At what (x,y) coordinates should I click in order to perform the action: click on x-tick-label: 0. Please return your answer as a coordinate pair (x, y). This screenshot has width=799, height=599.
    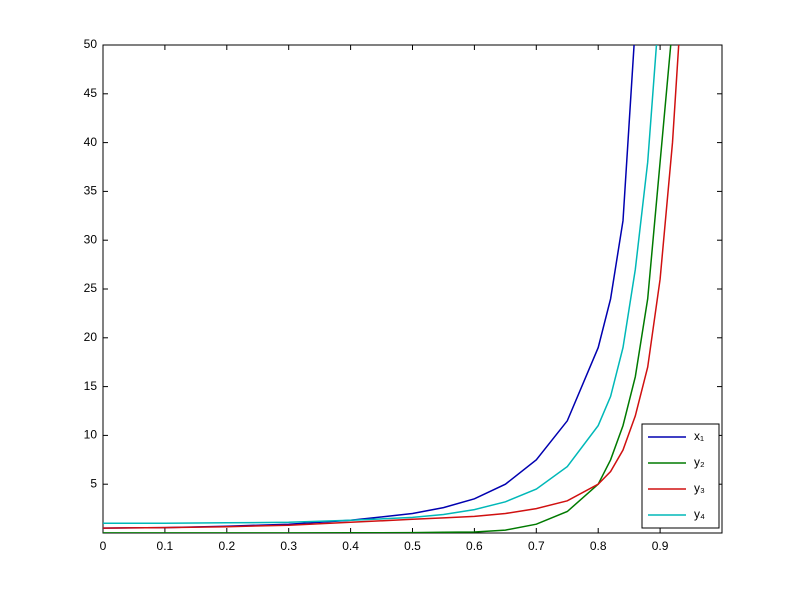
    Looking at the image, I should click on (103, 546).